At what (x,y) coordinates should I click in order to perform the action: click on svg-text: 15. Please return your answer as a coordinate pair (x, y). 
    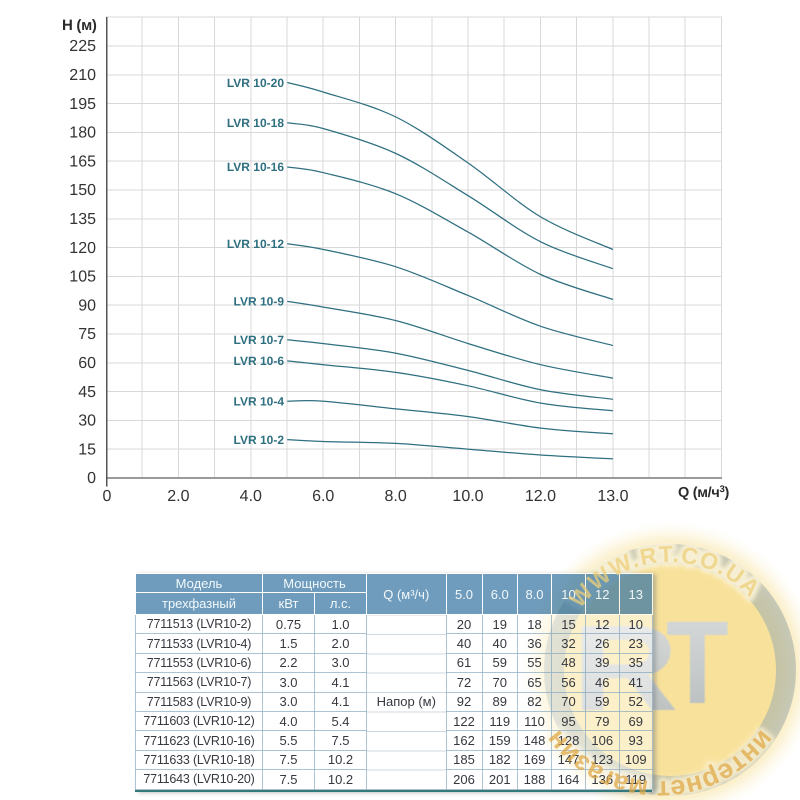
    Looking at the image, I should click on (87, 450).